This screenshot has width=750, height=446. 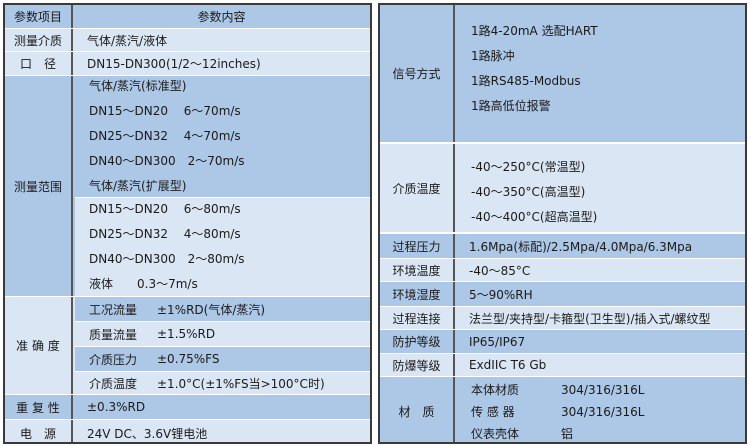 I want to click on material-item: 传 感 器 304/316/316L, so click(x=608, y=412).